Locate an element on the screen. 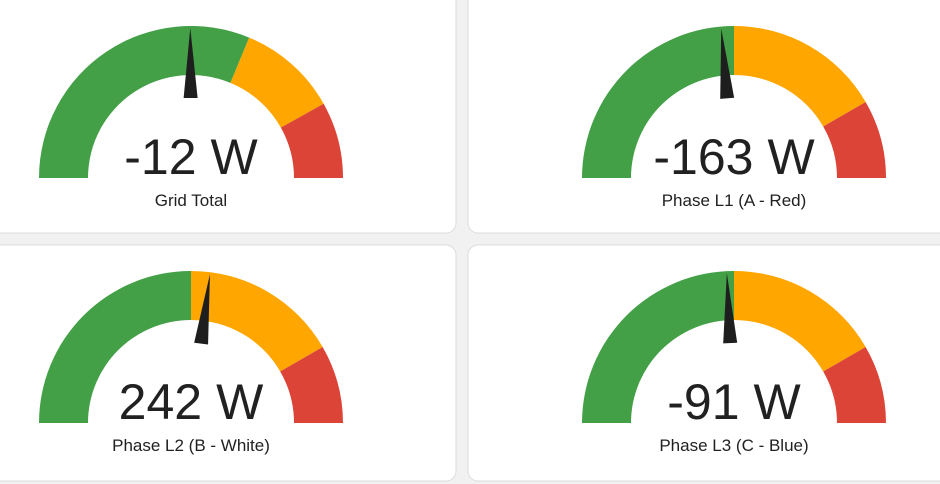 The width and height of the screenshot is (940, 484). gauge-value: -12 W is located at coordinates (191, 157).